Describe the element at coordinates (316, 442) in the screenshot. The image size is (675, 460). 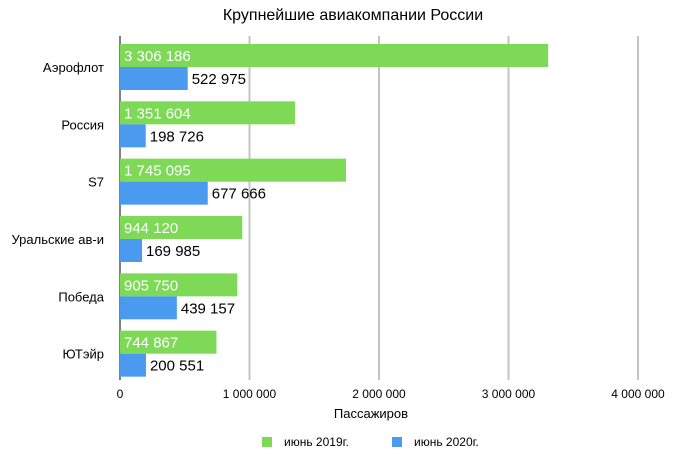
I see `legend-label: июнь 2019г.` at that location.